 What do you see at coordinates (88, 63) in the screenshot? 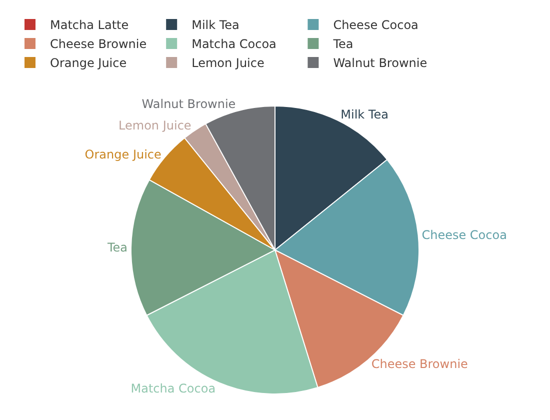
I see `legend-label: Orange Juice` at bounding box center [88, 63].